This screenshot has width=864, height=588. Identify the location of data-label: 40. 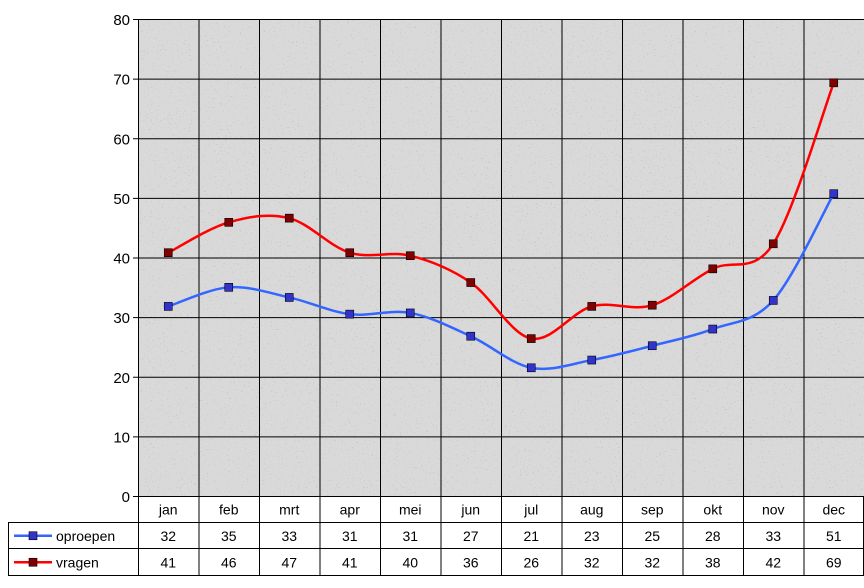
(410, 562).